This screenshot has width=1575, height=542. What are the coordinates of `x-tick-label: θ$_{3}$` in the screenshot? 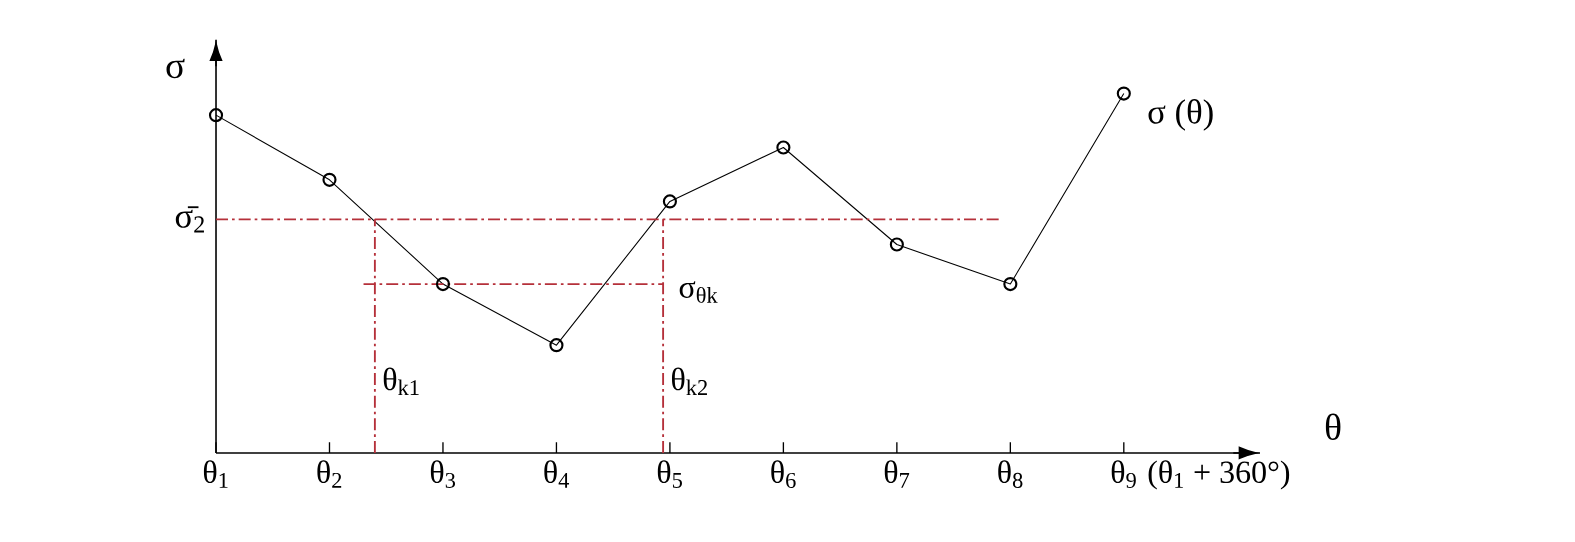 It's located at (443, 474).